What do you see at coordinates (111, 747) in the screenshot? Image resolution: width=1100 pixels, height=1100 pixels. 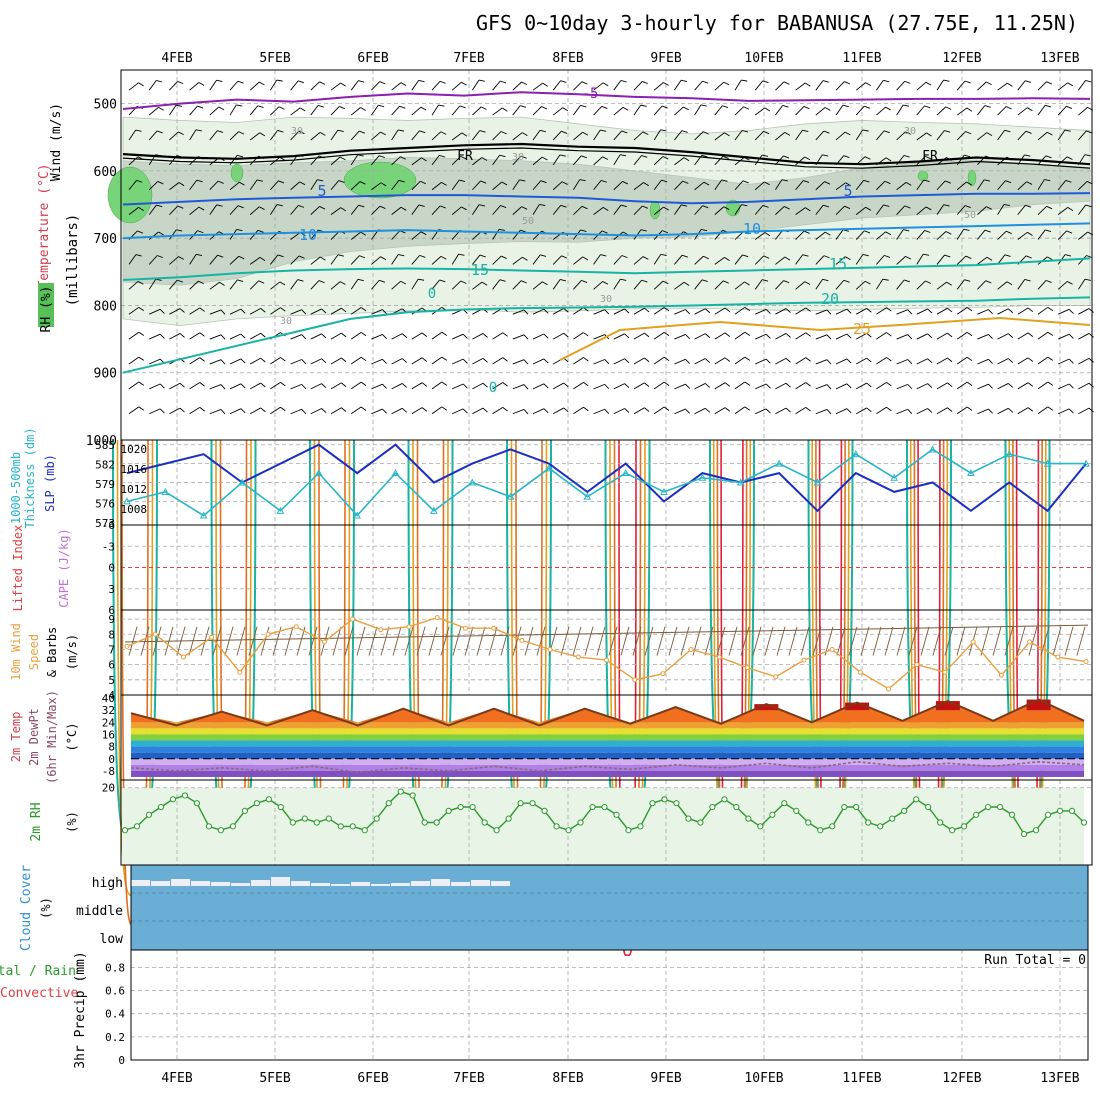 I see `temp-tick-label: 8` at bounding box center [111, 747].